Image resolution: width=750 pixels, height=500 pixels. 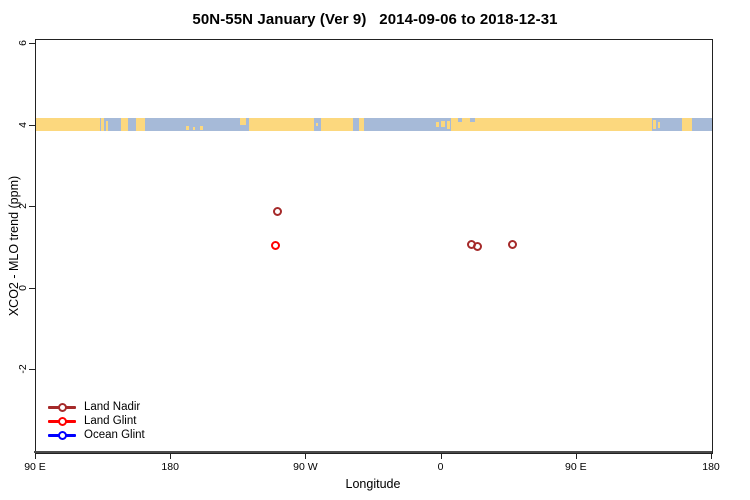 What do you see at coordinates (23, 43) in the screenshot?
I see `y-tick-label: 6` at bounding box center [23, 43].